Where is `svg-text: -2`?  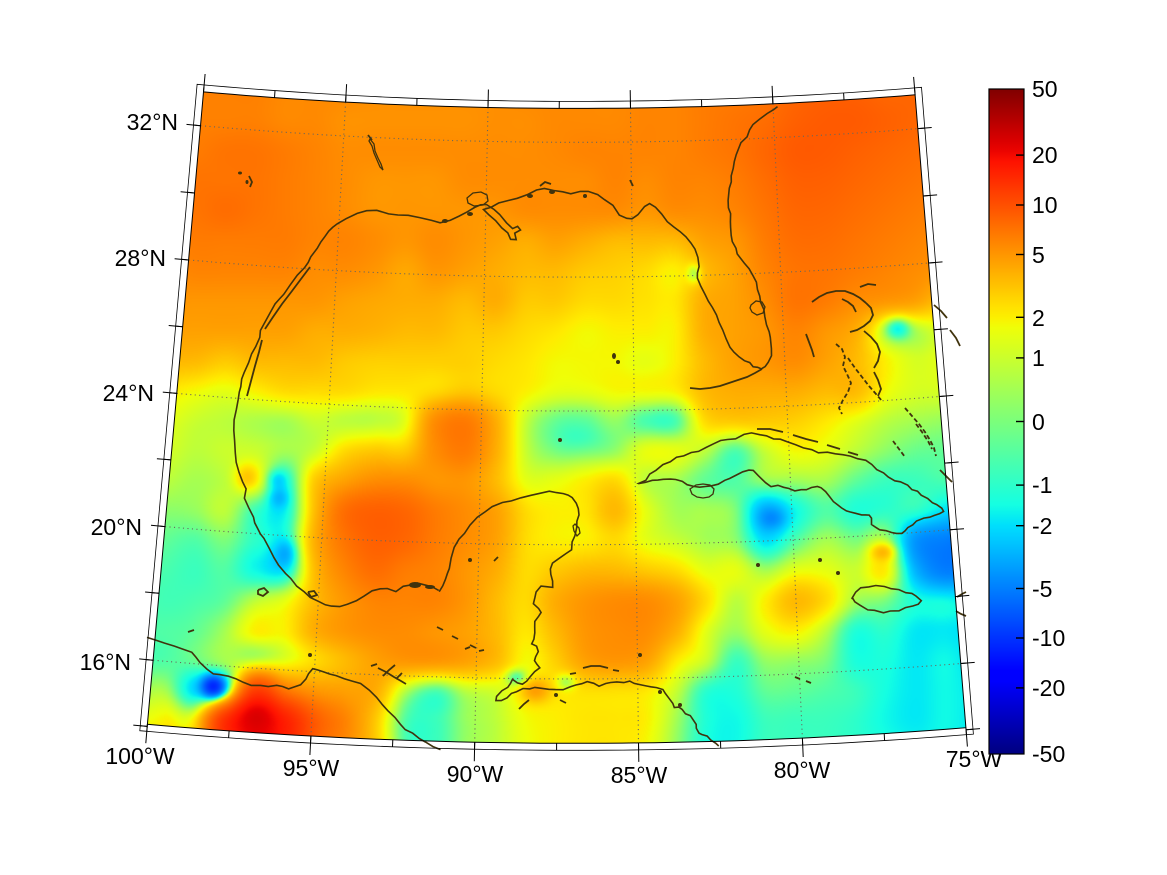 svg-text: -2 is located at coordinates (1042, 526).